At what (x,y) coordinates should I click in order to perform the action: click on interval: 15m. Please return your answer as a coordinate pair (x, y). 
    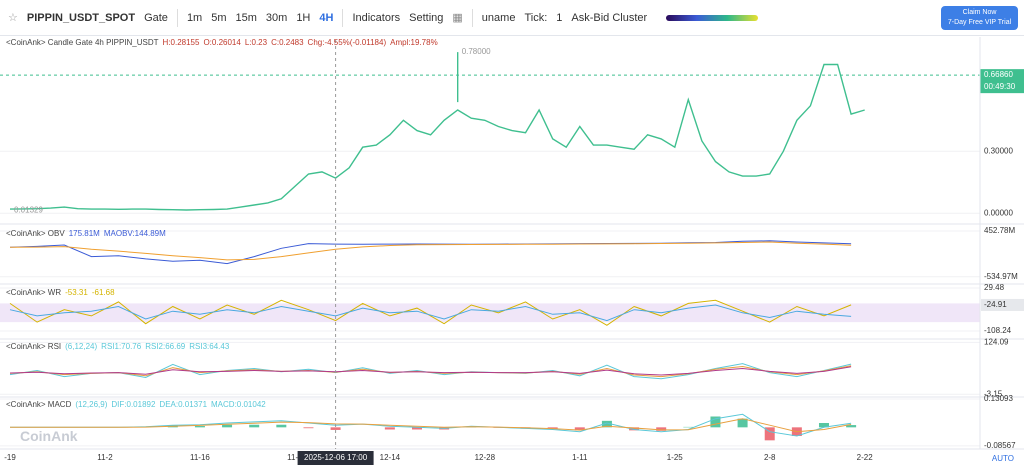
    Looking at the image, I should click on (246, 17).